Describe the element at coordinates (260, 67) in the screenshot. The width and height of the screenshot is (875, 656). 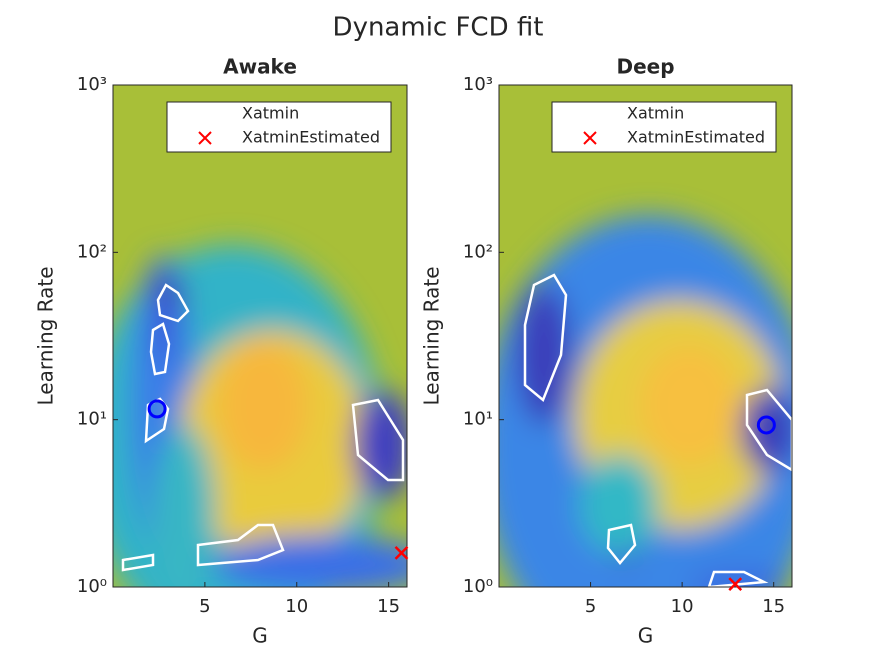
I see `subplot-title: Awake` at that location.